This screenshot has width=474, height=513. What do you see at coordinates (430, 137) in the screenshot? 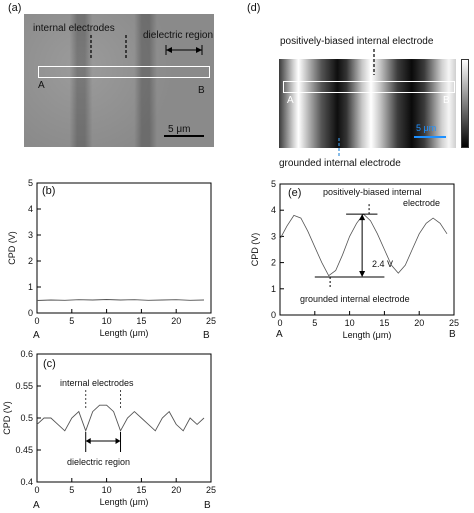
I see `scale-bar-d` at bounding box center [430, 137].